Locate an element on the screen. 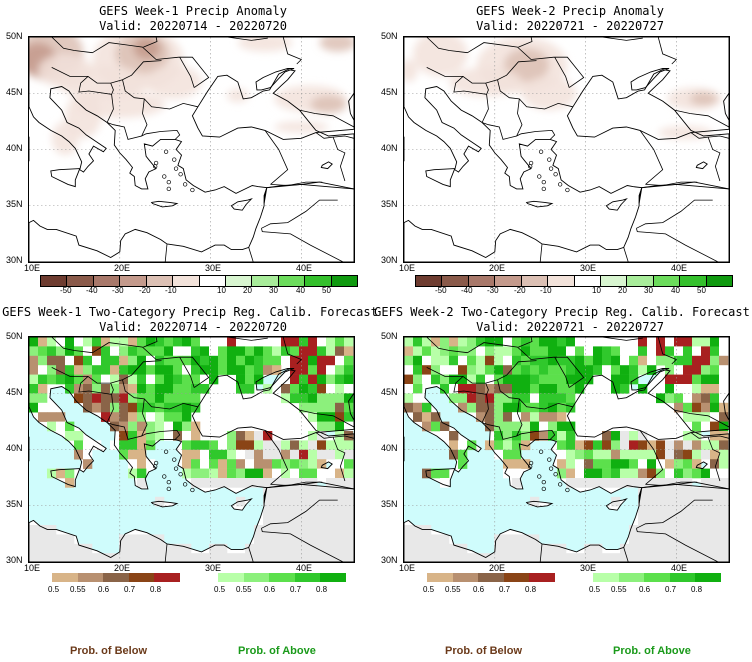  anomaly-contour is located at coordinates (411, 70).